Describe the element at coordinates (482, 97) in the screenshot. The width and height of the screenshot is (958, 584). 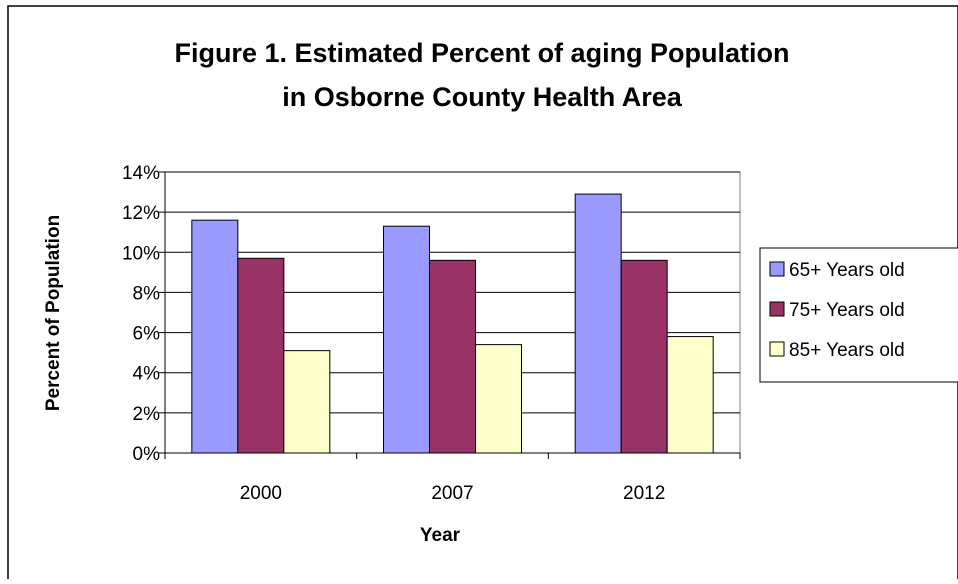
I see `chart-title-line-2: in Osborne County Health Area` at that location.